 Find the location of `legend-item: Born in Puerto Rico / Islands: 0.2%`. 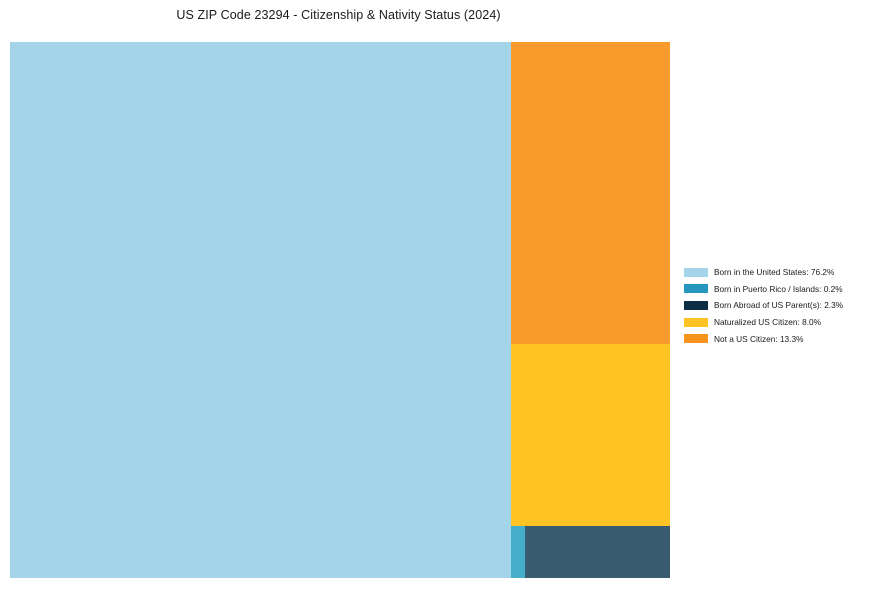

legend-item: Born in Puerto Rico / Islands: 0.2% is located at coordinates (784, 289).